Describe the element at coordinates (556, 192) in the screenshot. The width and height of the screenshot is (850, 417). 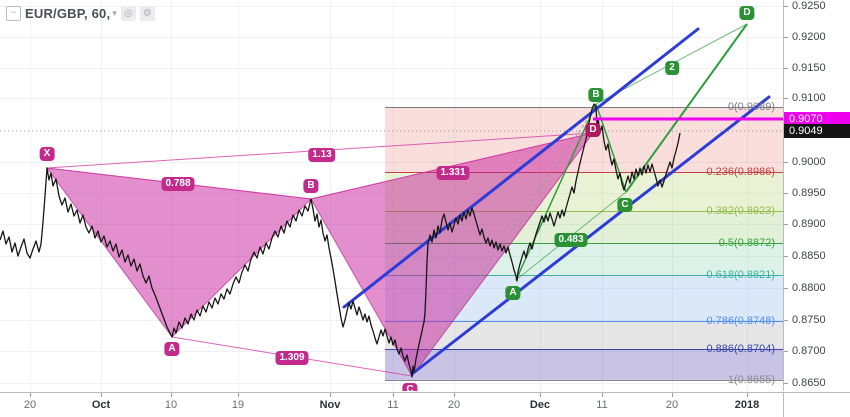
I see `abcd-line-ab` at that location.